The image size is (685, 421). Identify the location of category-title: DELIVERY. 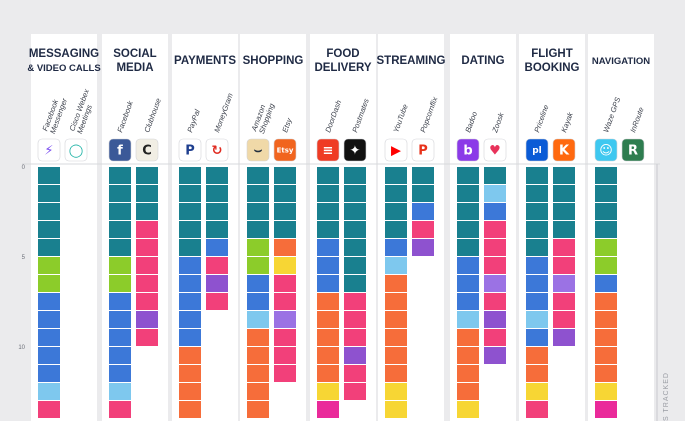
(342, 68).